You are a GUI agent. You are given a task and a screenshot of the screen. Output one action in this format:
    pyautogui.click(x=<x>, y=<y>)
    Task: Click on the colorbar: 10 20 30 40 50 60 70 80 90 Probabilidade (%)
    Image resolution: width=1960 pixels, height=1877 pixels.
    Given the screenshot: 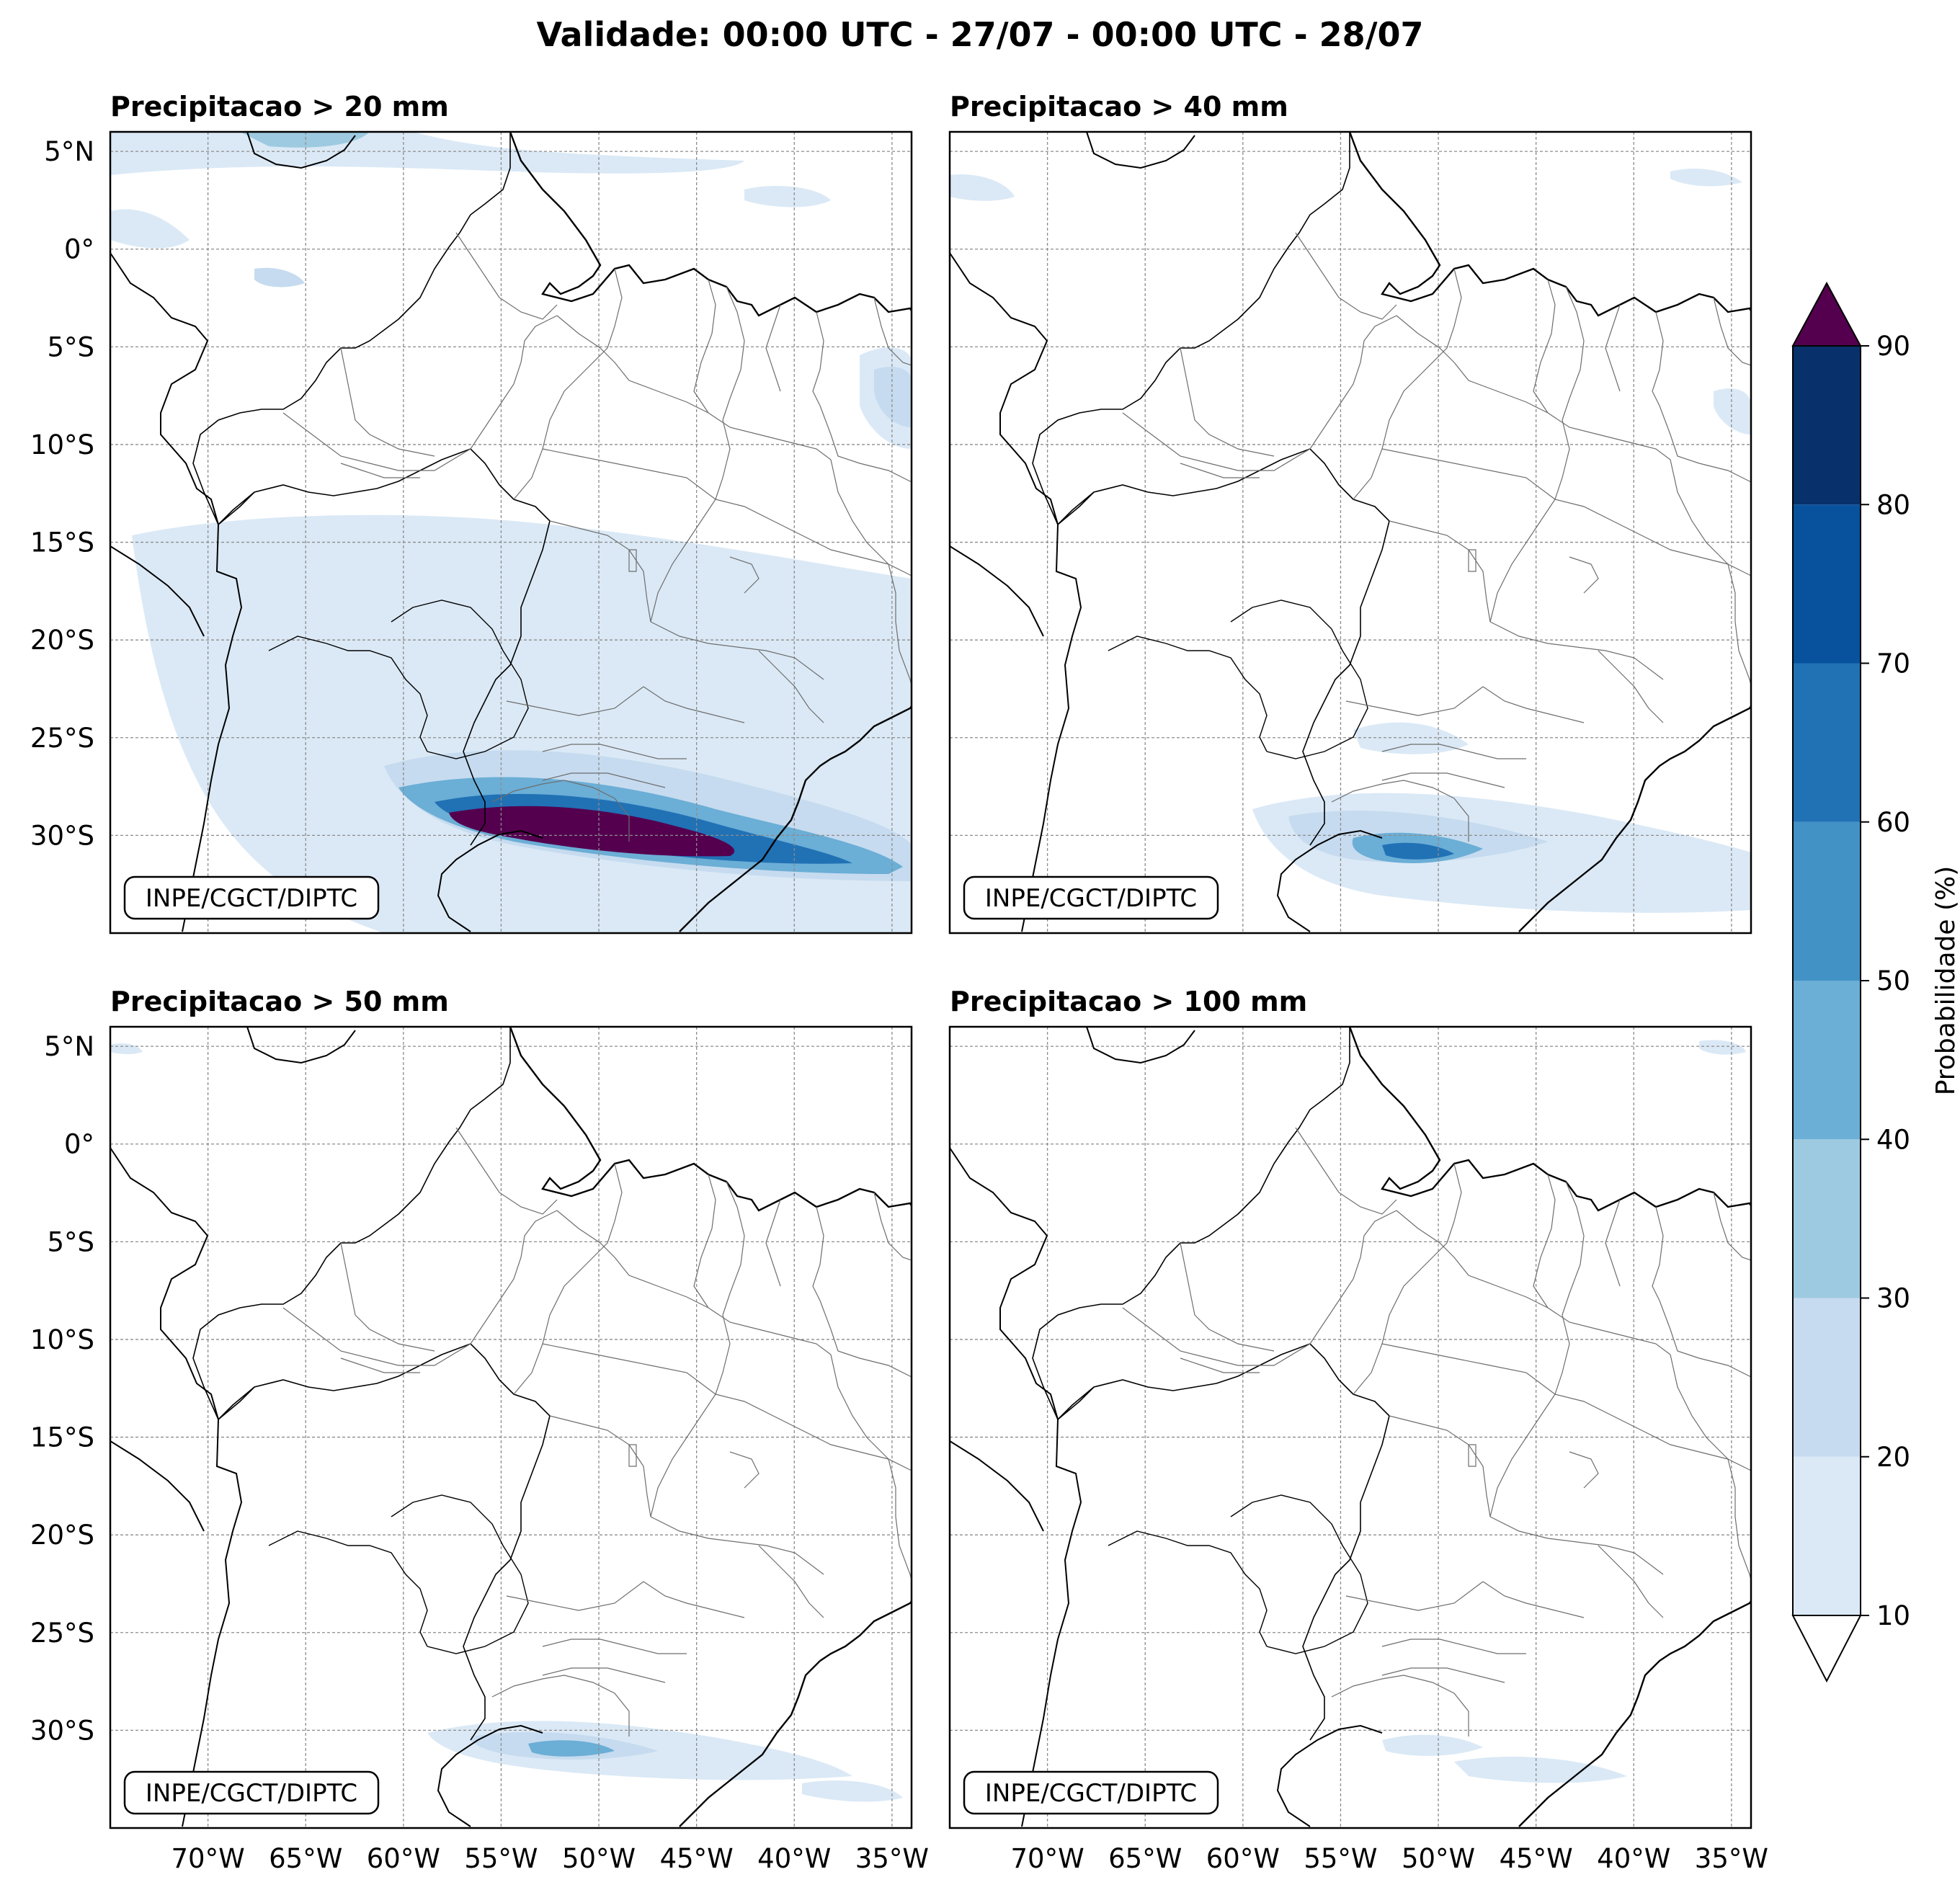 What is the action you would take?
    pyautogui.click(x=1875, y=982)
    